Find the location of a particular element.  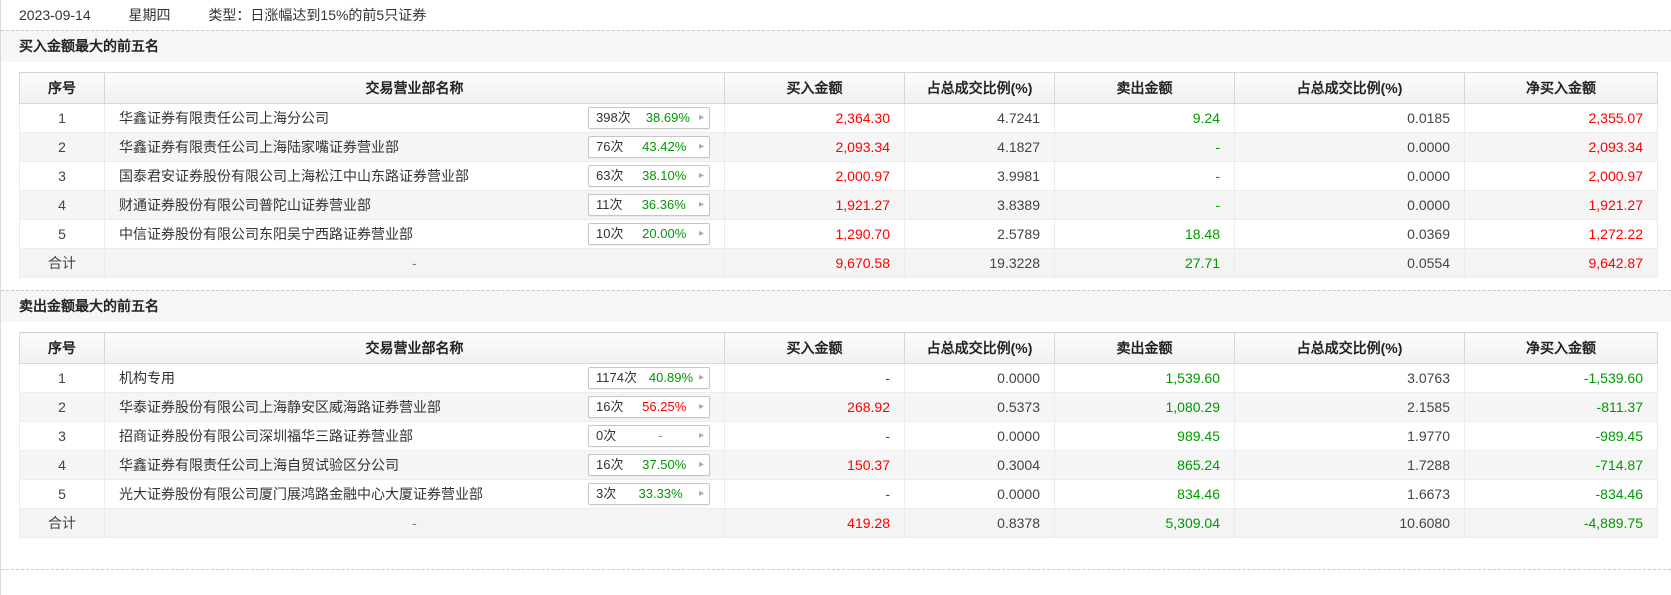

buy-ratio-cell: 19.3228 is located at coordinates (979, 263).